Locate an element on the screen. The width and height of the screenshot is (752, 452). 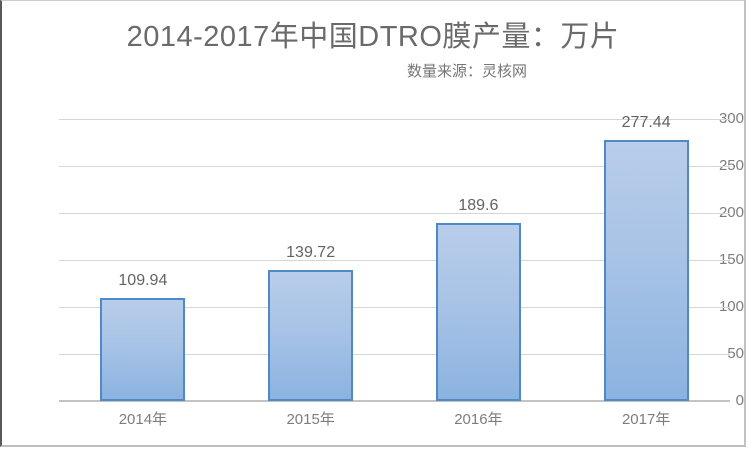
x-tick-label: 2014年 is located at coordinates (143, 419).